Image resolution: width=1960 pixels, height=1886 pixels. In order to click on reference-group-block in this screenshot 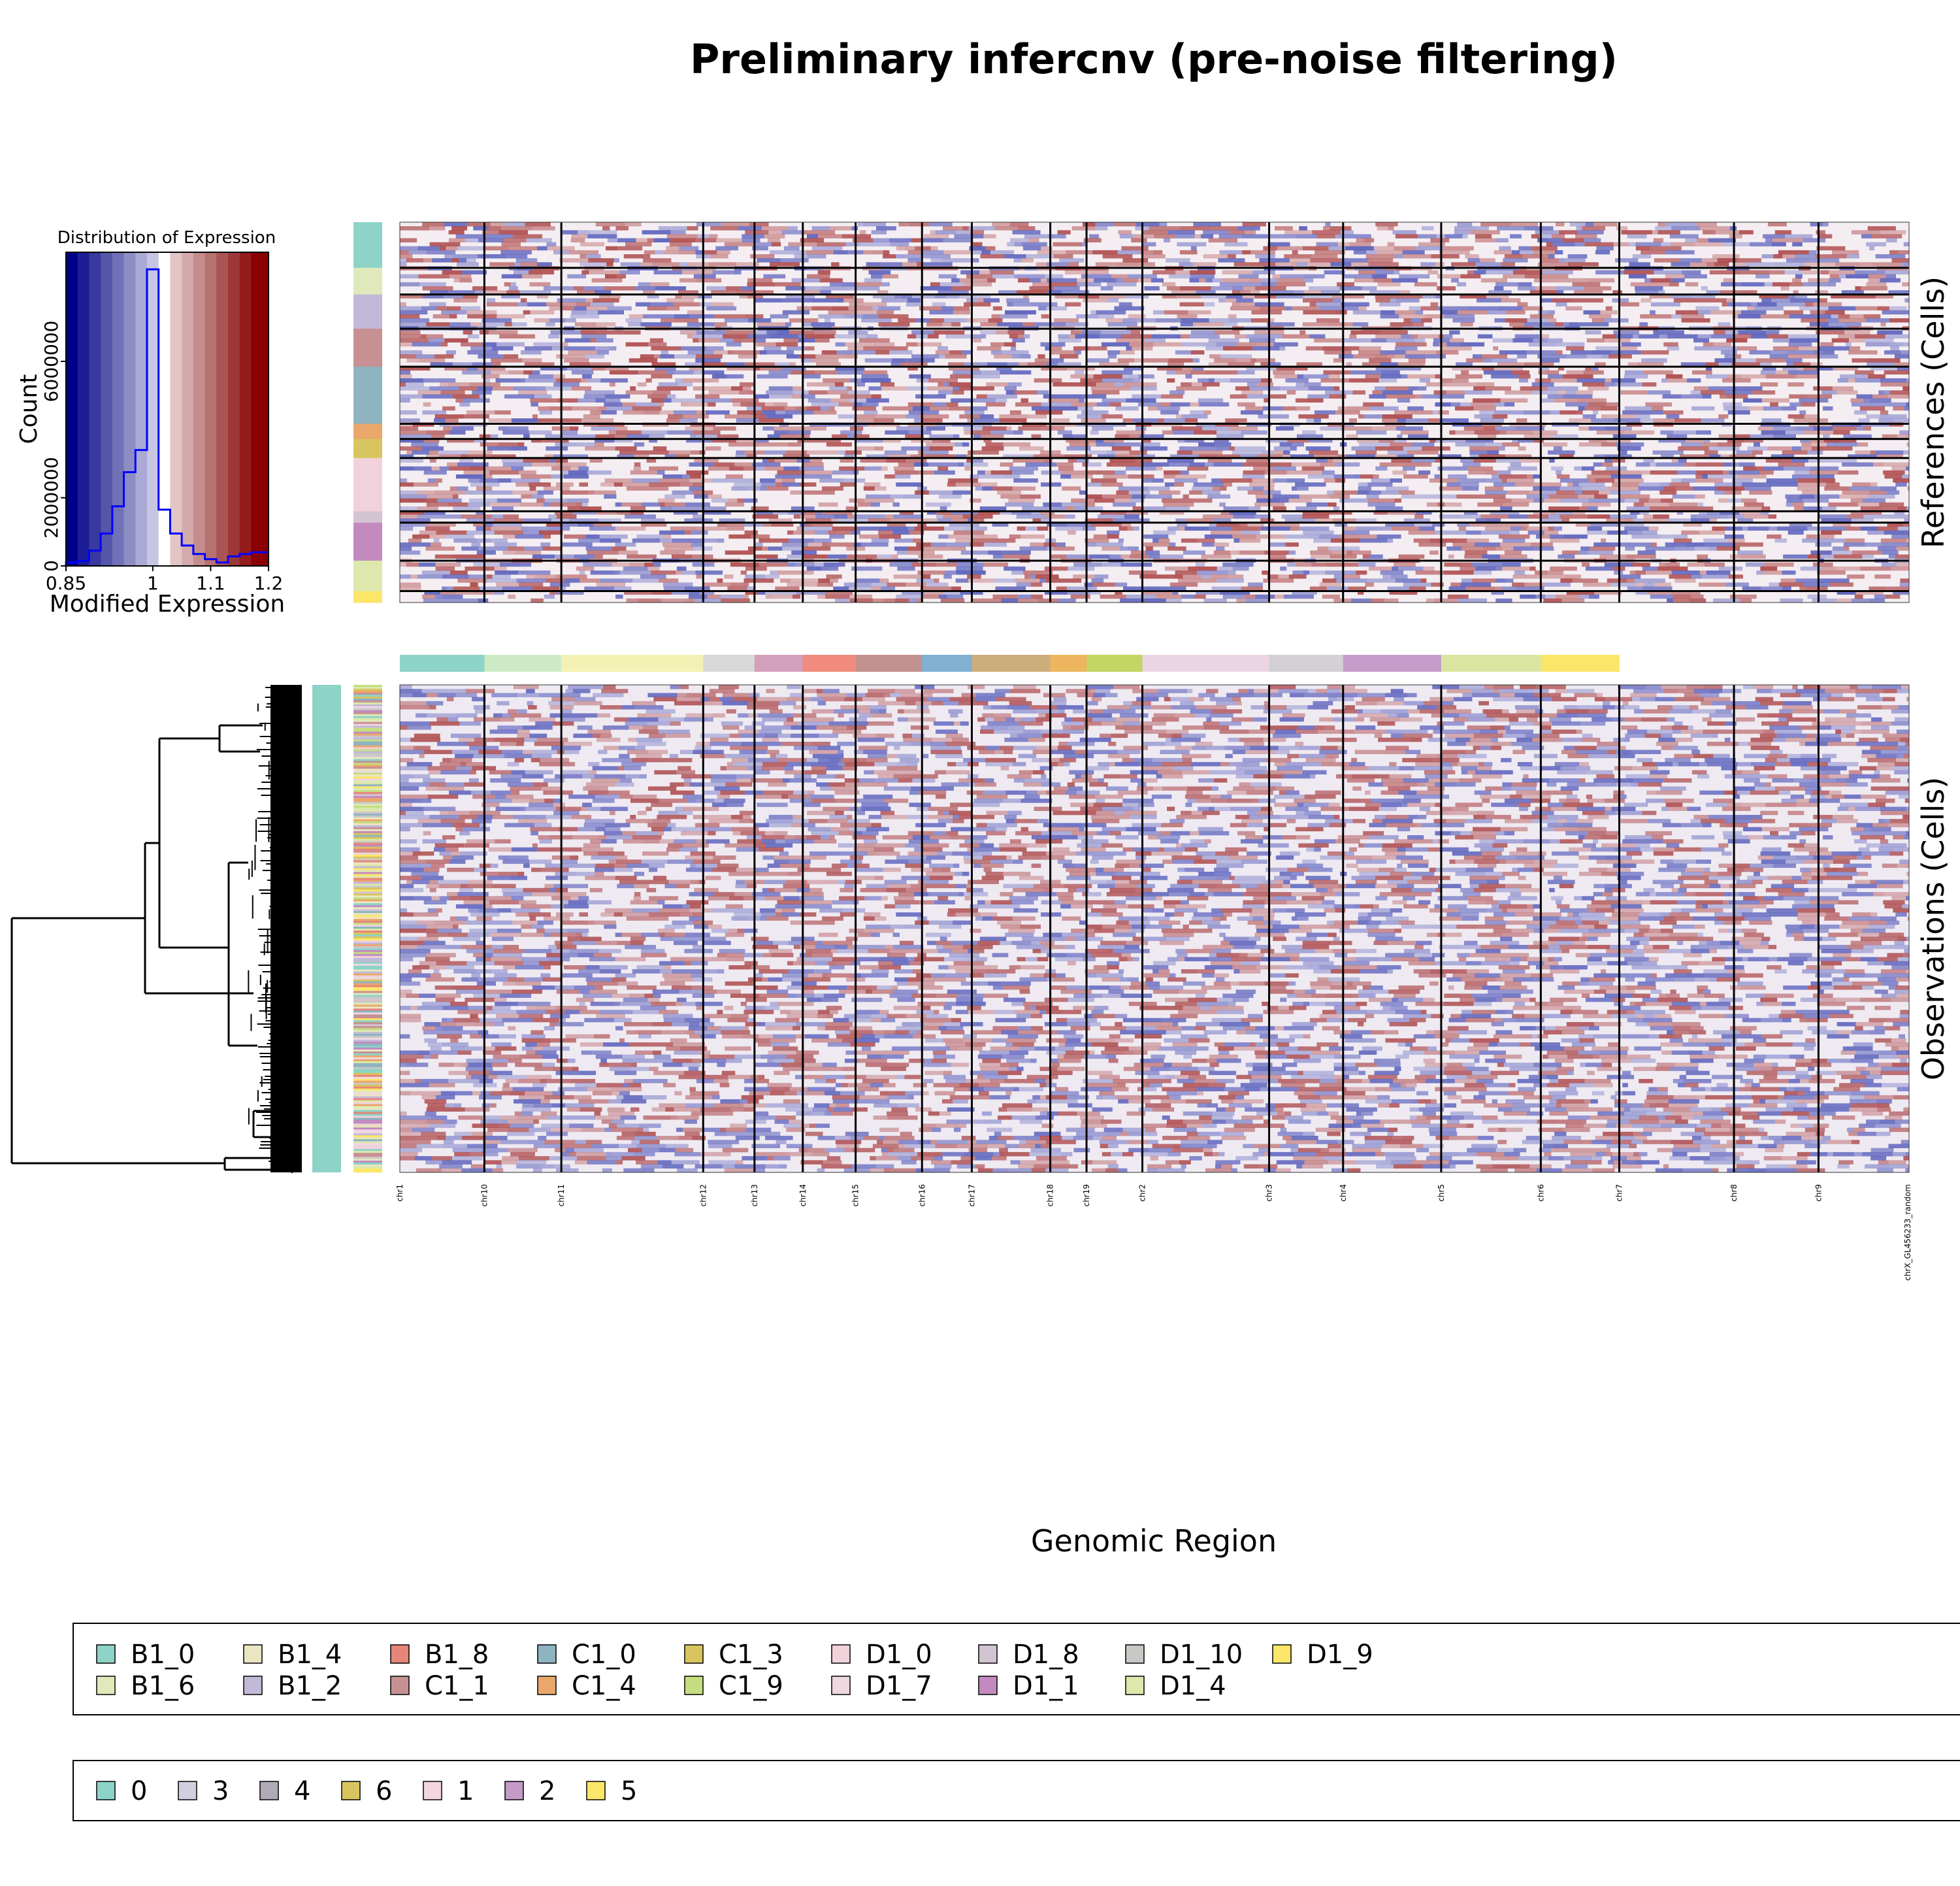, I will do `click(367, 245)`.